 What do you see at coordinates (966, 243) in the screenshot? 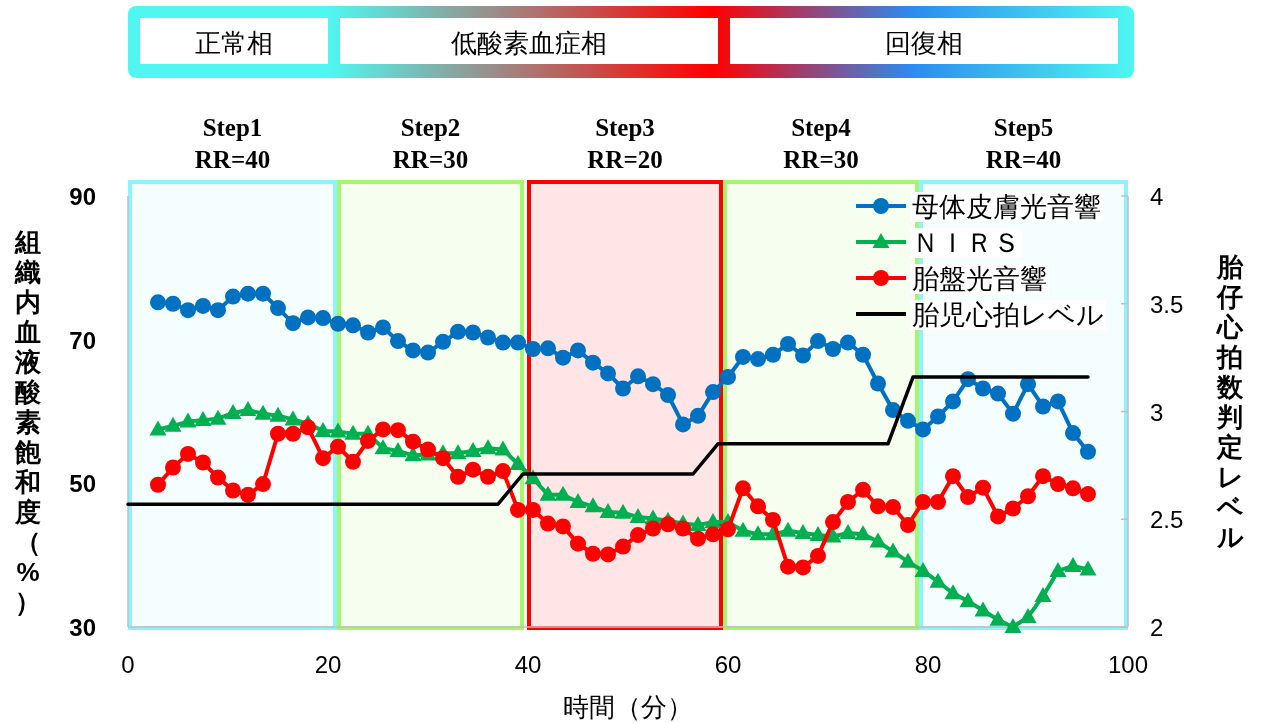
I see `legend-label: ＮＩＲＳ` at bounding box center [966, 243].